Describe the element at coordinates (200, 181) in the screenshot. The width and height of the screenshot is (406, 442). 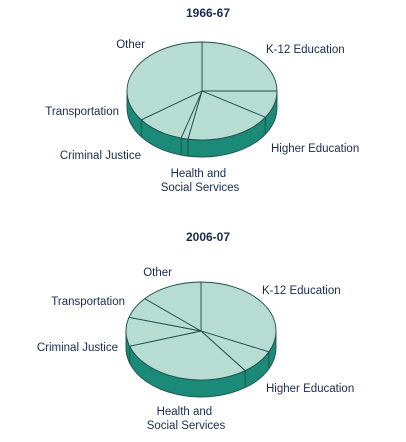
I see `label-health-social-services-1966-67: Health and Social Services` at that location.